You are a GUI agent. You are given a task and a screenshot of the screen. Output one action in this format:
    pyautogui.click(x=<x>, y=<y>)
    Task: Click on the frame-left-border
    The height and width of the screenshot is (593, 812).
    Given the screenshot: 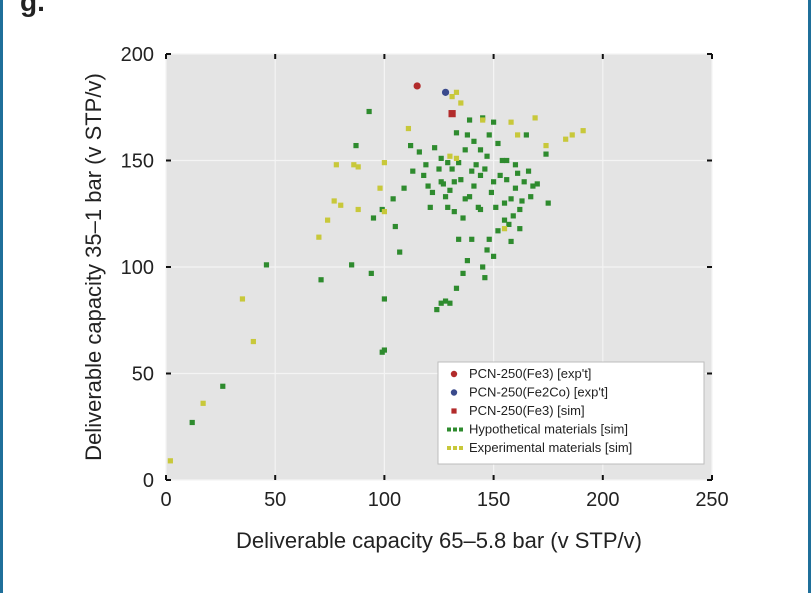 What is the action you would take?
    pyautogui.click(x=1, y=296)
    